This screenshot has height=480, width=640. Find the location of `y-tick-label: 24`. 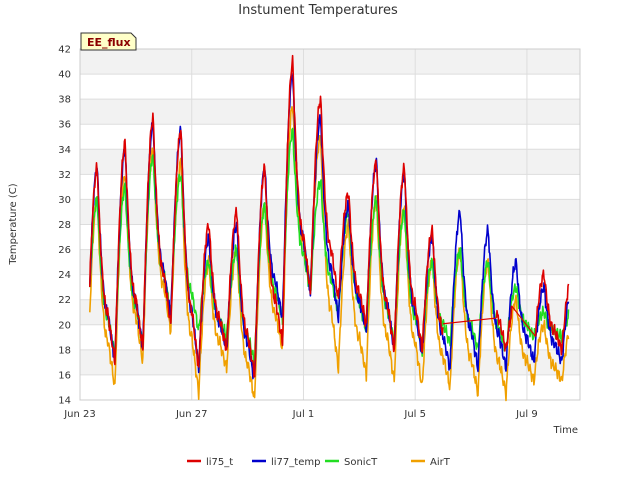

y-tick-label: 24 is located at coordinates (64, 275).